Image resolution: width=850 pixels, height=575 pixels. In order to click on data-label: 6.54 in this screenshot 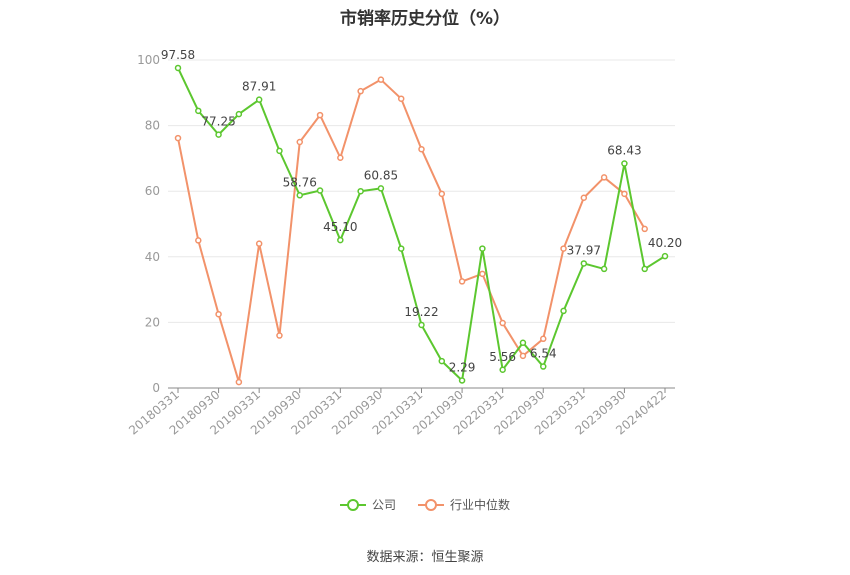, I will do `click(543, 354)`.